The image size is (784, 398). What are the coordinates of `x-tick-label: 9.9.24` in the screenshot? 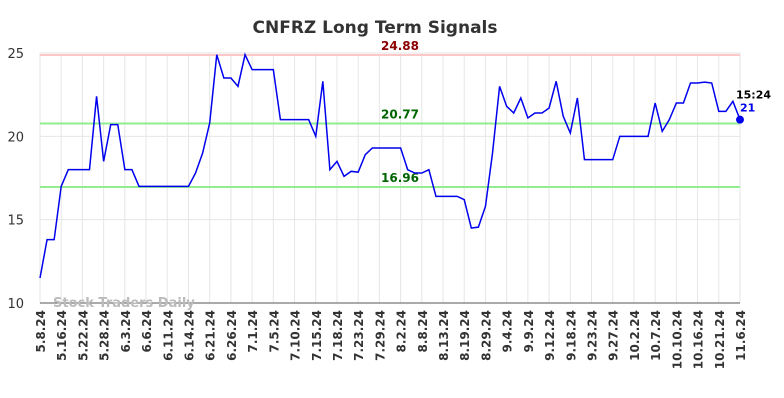 It's located at (529, 331).